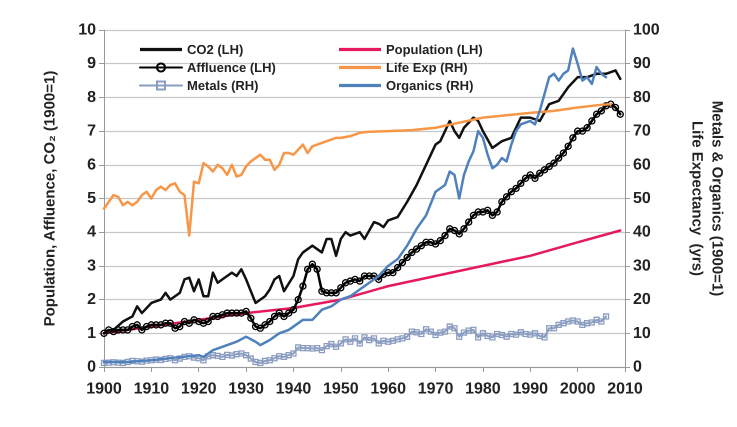 This screenshot has height=427, width=737. Describe the element at coordinates (91, 198) in the screenshot. I see `y-tick-label: 5` at that location.